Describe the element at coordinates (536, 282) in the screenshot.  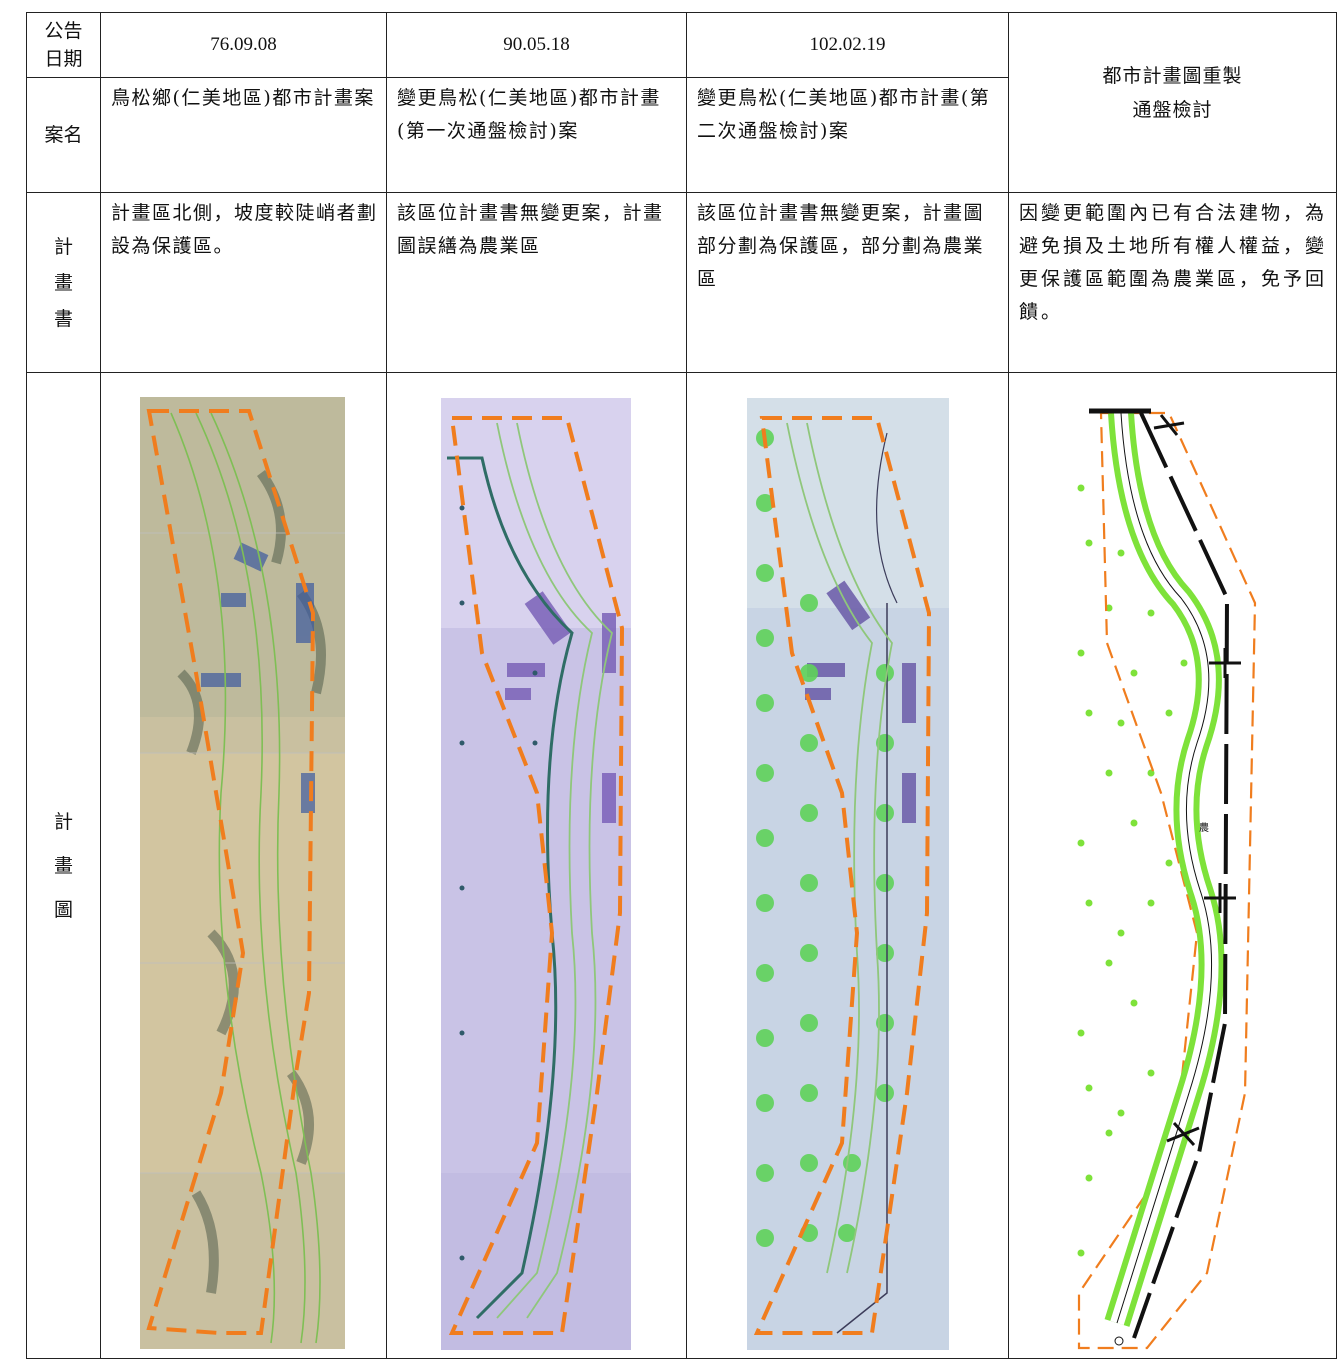
I see `plan-text-cell-2: 該區位計畫書無變更案，計畫圖誤繕為農業區` at that location.